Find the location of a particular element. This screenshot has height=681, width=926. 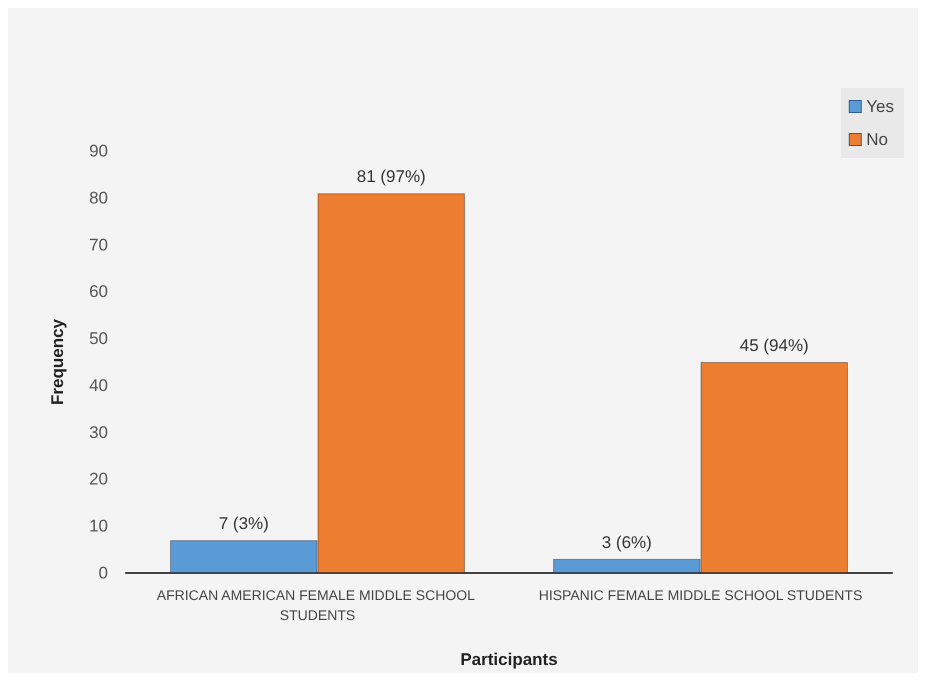

data-label: 45 (94%) is located at coordinates (774, 345).